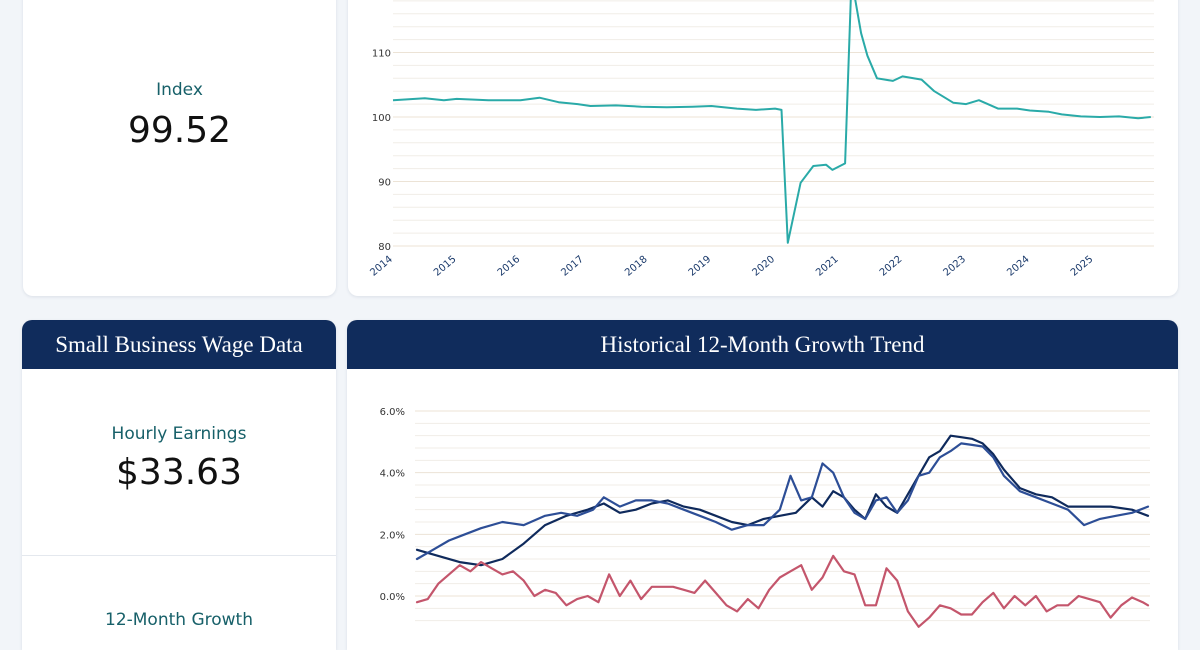  What do you see at coordinates (1082, 266) in the screenshot?
I see `x-tick-label: 2025` at bounding box center [1082, 266].